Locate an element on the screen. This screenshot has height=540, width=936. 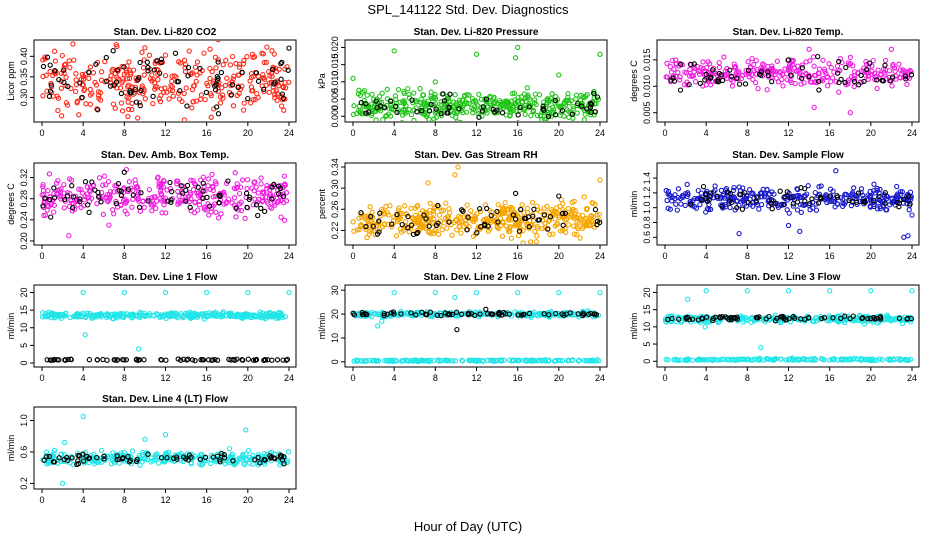
y-tick-label: 5 is located at coordinates (24, 345).